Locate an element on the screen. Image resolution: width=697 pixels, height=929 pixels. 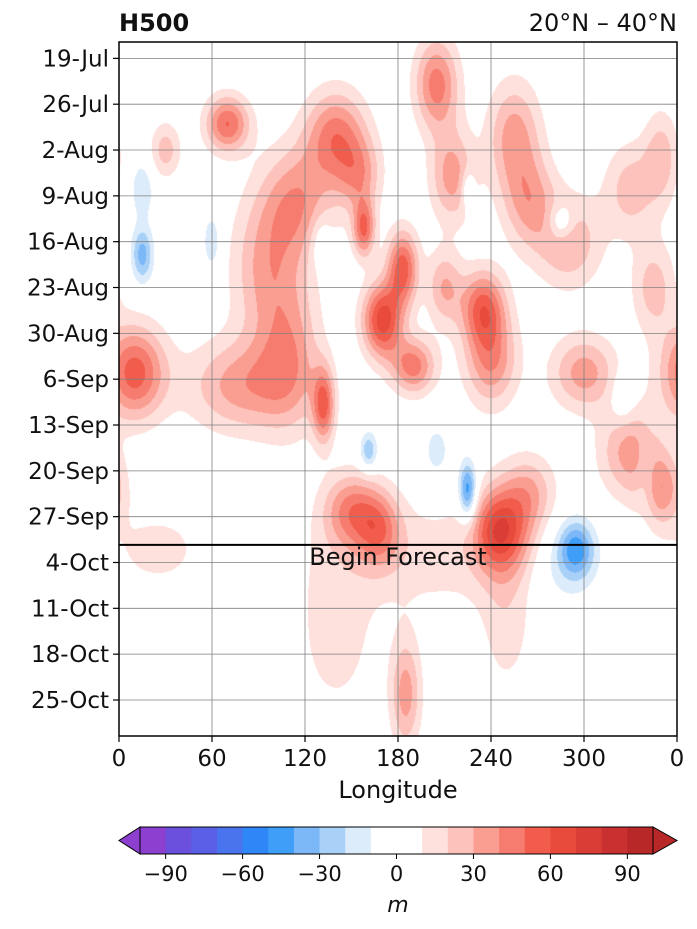
y-tick-label: 11-Oct is located at coordinates (70, 609).